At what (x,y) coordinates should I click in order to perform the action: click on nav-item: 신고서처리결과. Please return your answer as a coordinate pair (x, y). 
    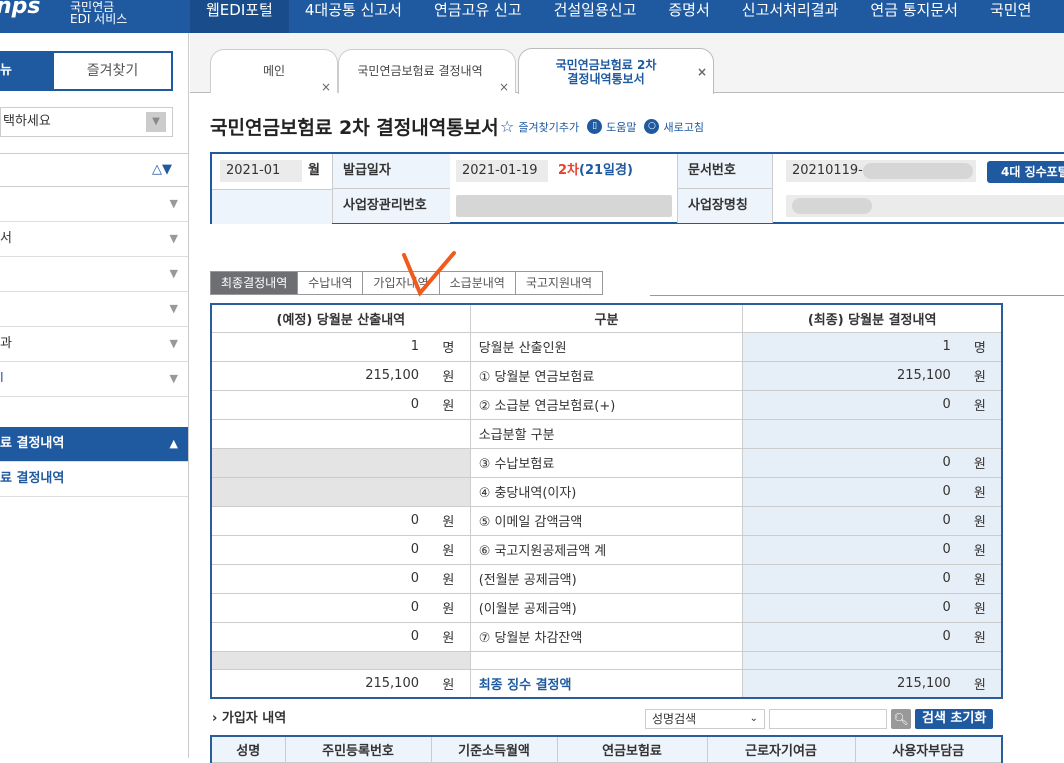
    Looking at the image, I should click on (790, 10).